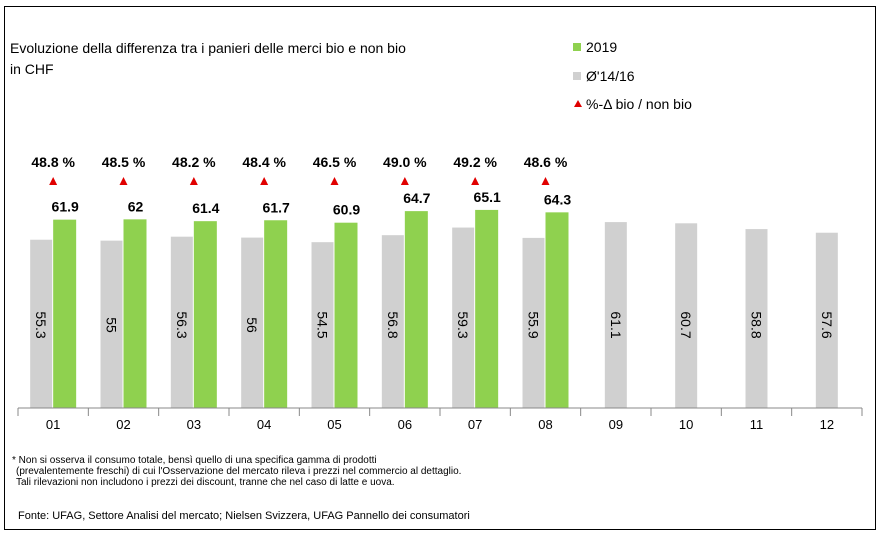 Image resolution: width=881 pixels, height=544 pixels. What do you see at coordinates (616, 324) in the screenshot?
I see `bar-value-label: 61.1` at bounding box center [616, 324].